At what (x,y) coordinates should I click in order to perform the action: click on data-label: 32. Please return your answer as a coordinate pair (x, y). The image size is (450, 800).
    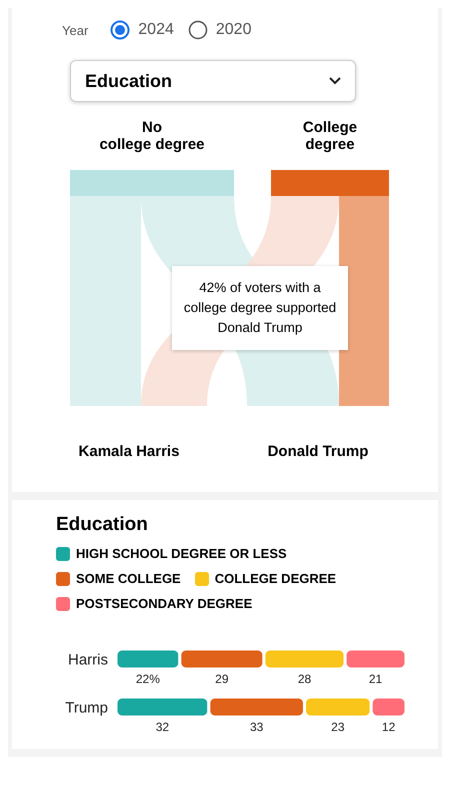
    Looking at the image, I should click on (163, 727).